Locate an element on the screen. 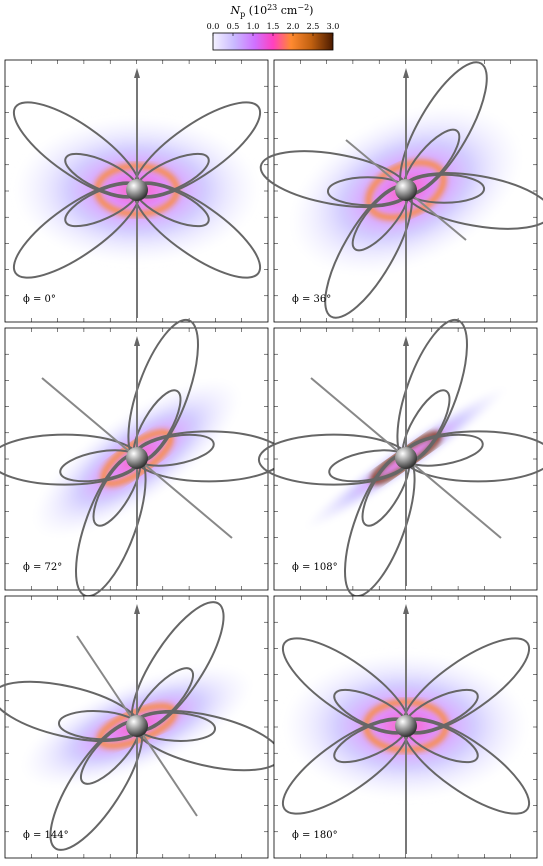 This screenshot has width=543, height=866. symbol: N is located at coordinates (235, 10).